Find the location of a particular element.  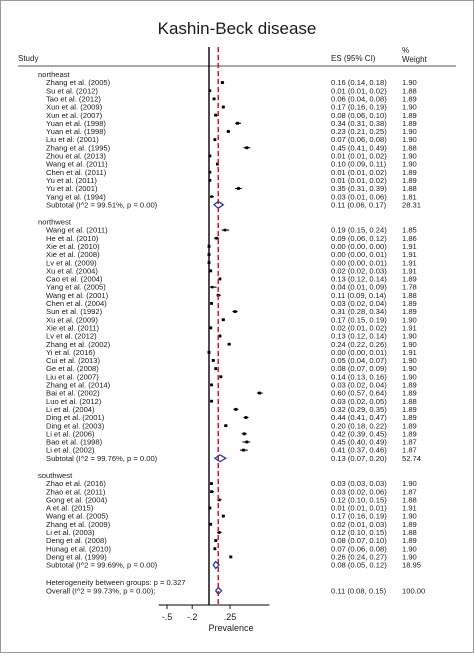

es-ci-value: 0.04 (0.01, 0.09) is located at coordinates (359, 287).